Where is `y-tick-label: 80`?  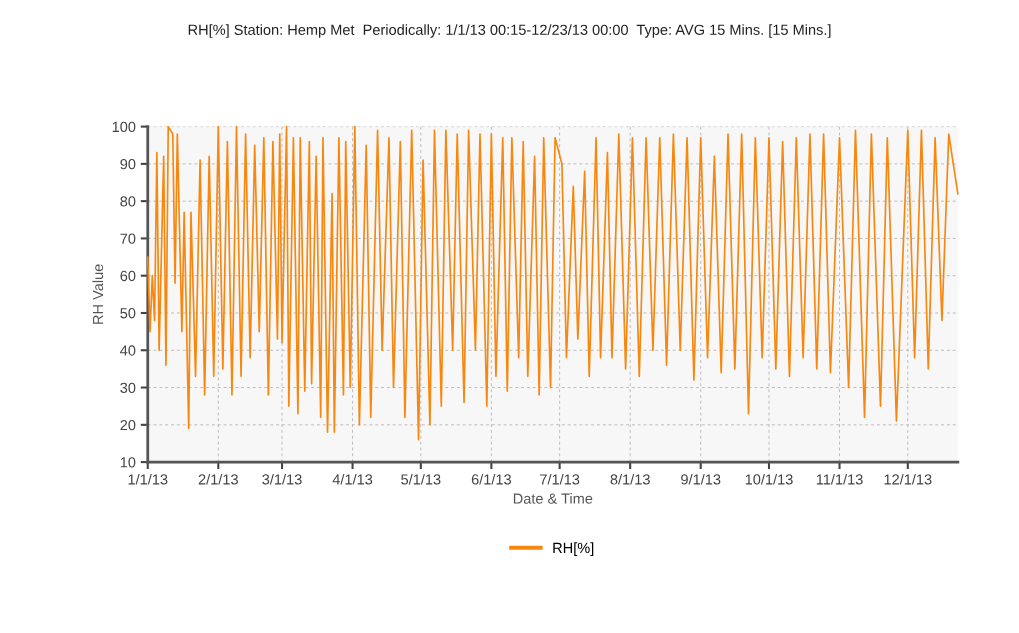
y-tick-label: 80 is located at coordinates (128, 201).